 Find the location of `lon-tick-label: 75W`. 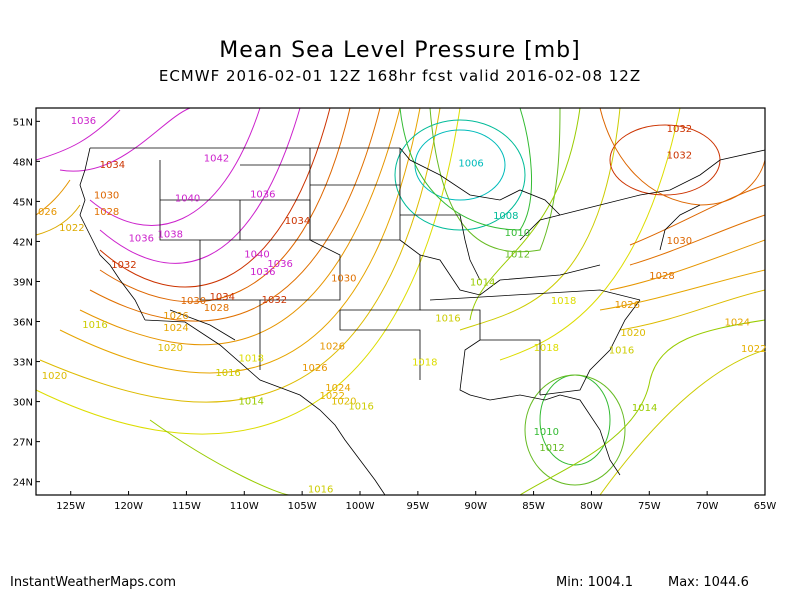

lon-tick-label: 75W is located at coordinates (649, 506).